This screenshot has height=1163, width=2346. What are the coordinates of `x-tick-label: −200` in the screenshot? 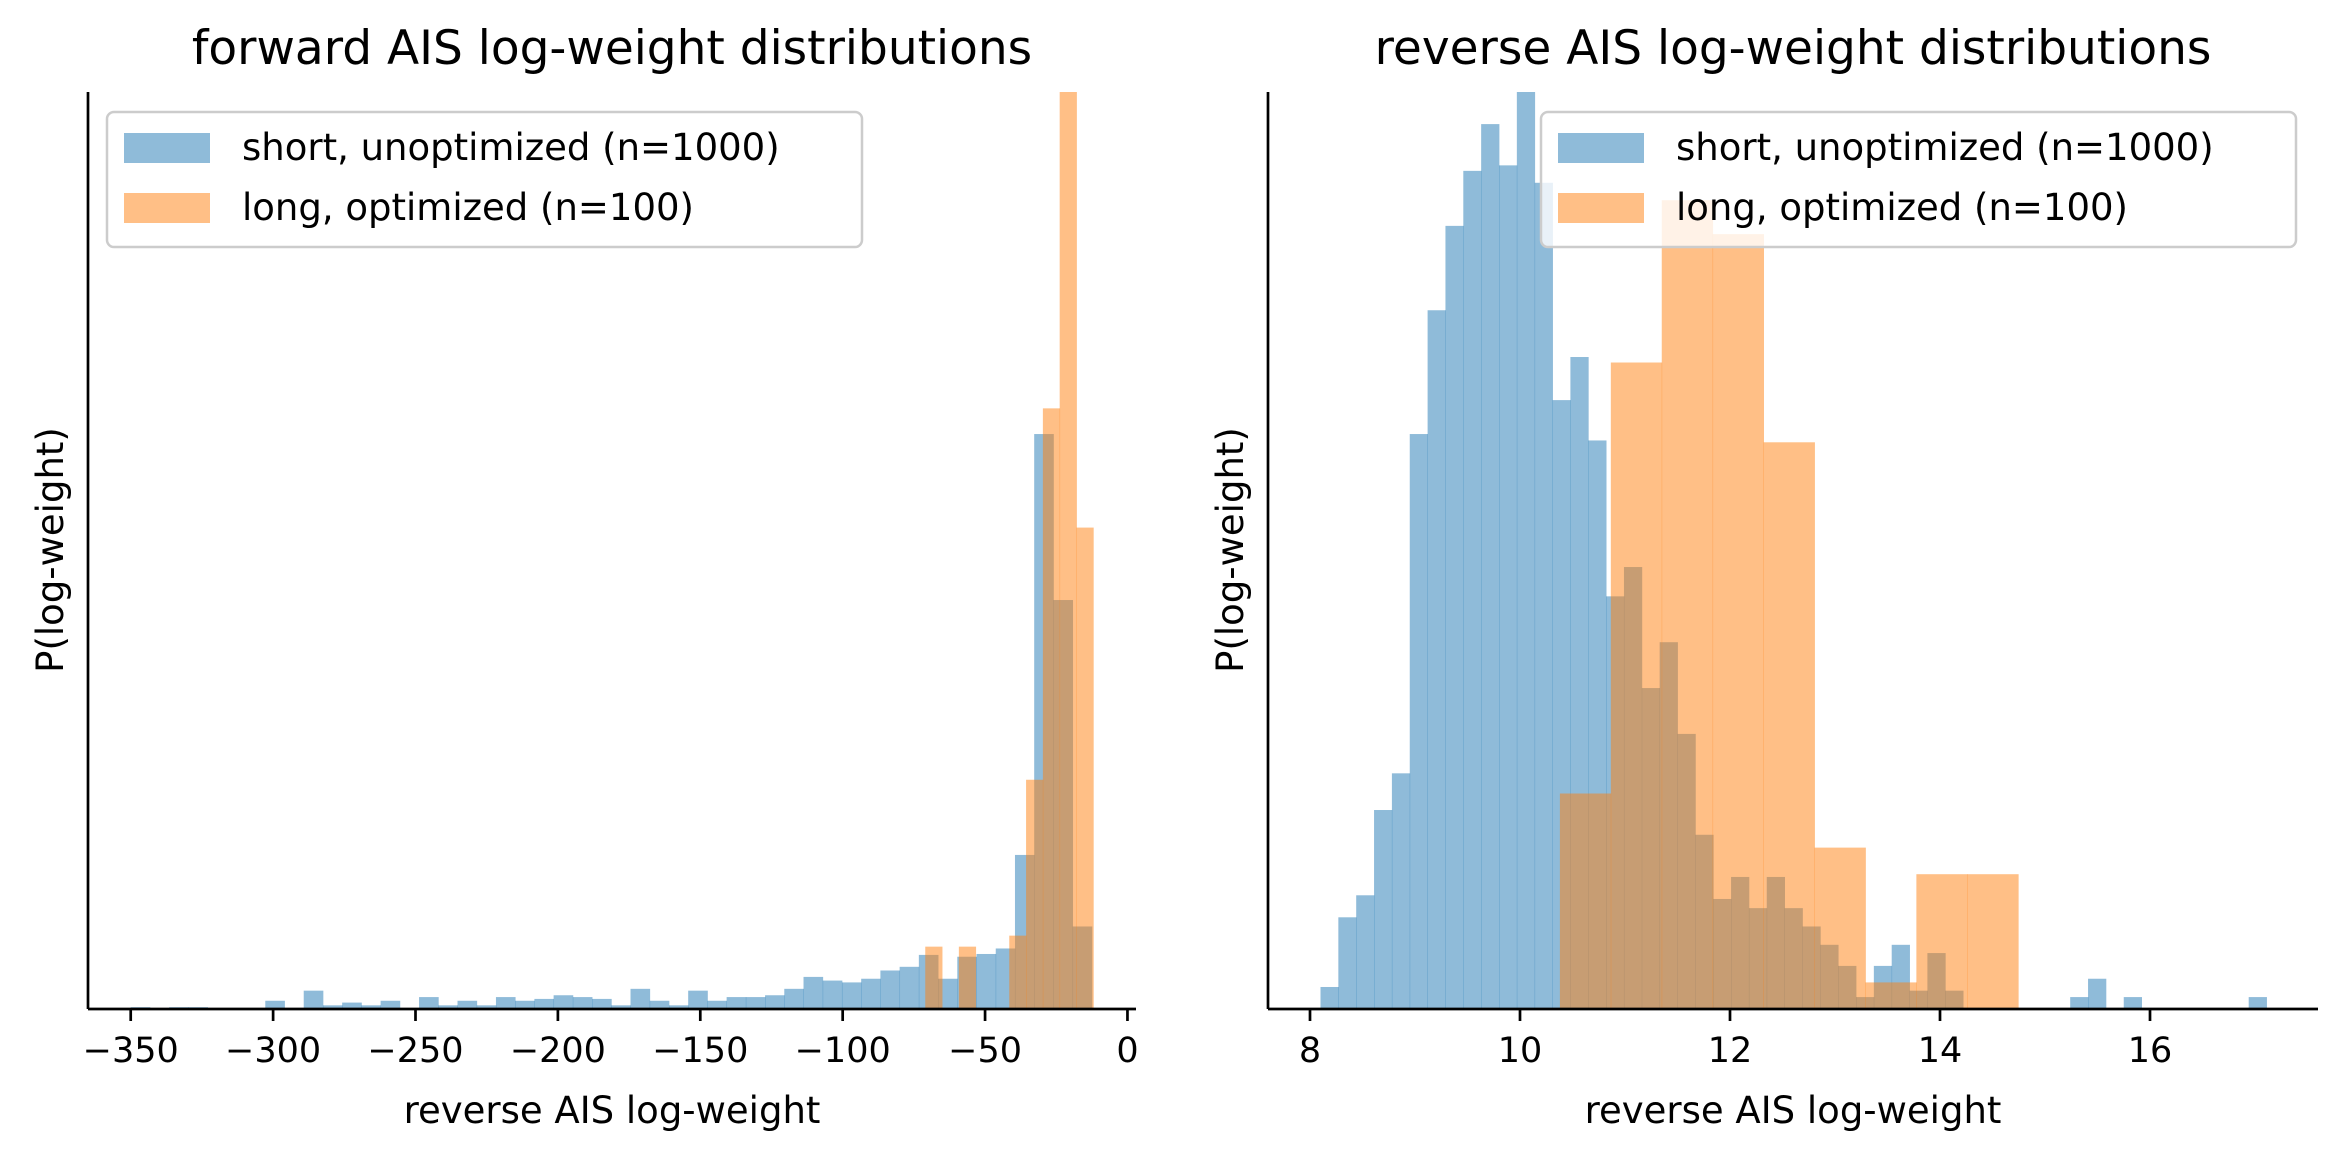 It's located at (558, 1051).